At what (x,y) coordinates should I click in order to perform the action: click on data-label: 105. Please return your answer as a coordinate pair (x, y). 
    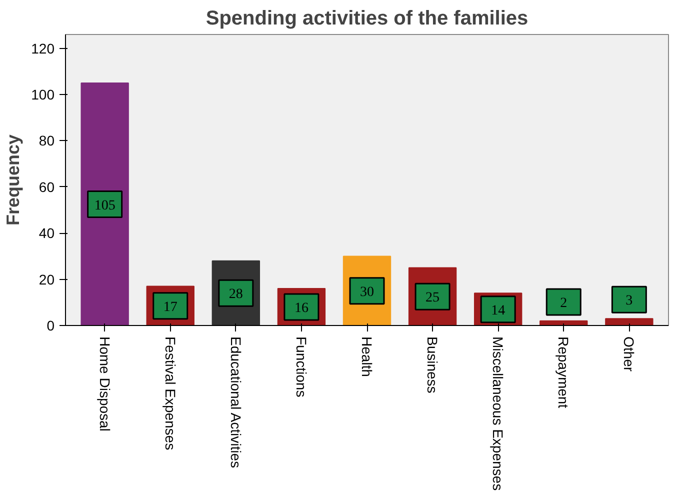
    Looking at the image, I should click on (105, 206).